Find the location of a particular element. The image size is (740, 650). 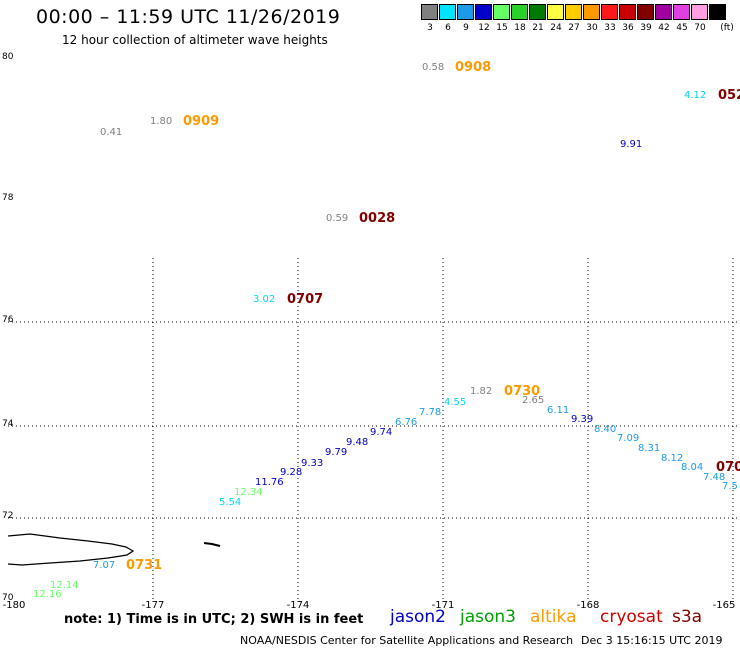

lon-label: -171 is located at coordinates (443, 605).